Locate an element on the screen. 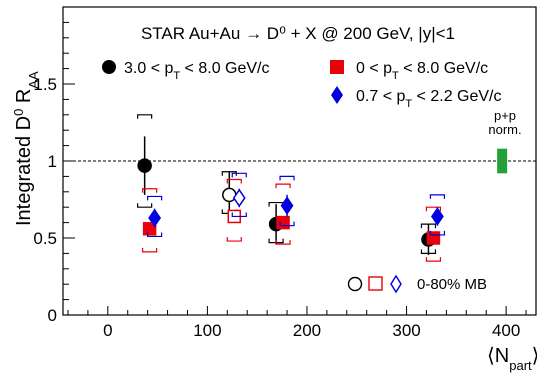  legend-marker-diamond is located at coordinates (337, 95).